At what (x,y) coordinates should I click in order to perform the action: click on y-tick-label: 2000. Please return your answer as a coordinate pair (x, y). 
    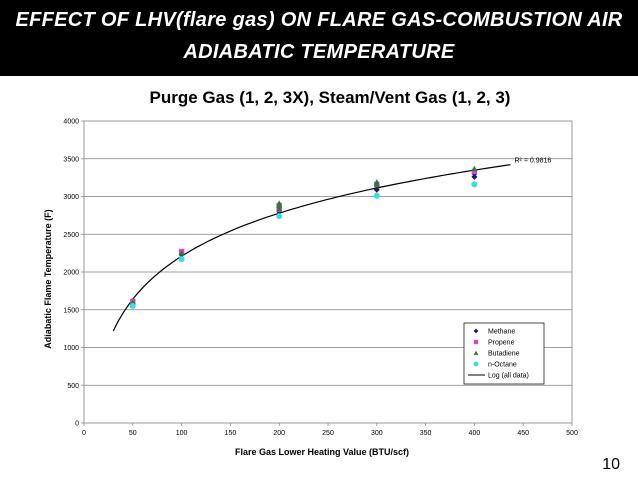
    Looking at the image, I should click on (71, 273).